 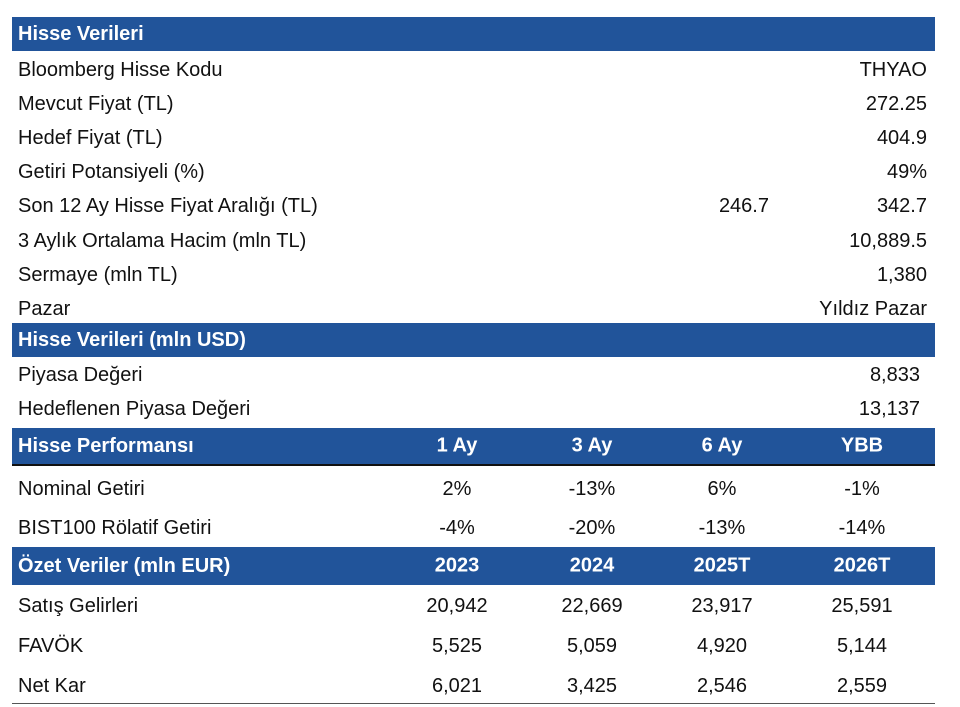 I want to click on row-label: Sermaye (mln TL), so click(x=98, y=274).